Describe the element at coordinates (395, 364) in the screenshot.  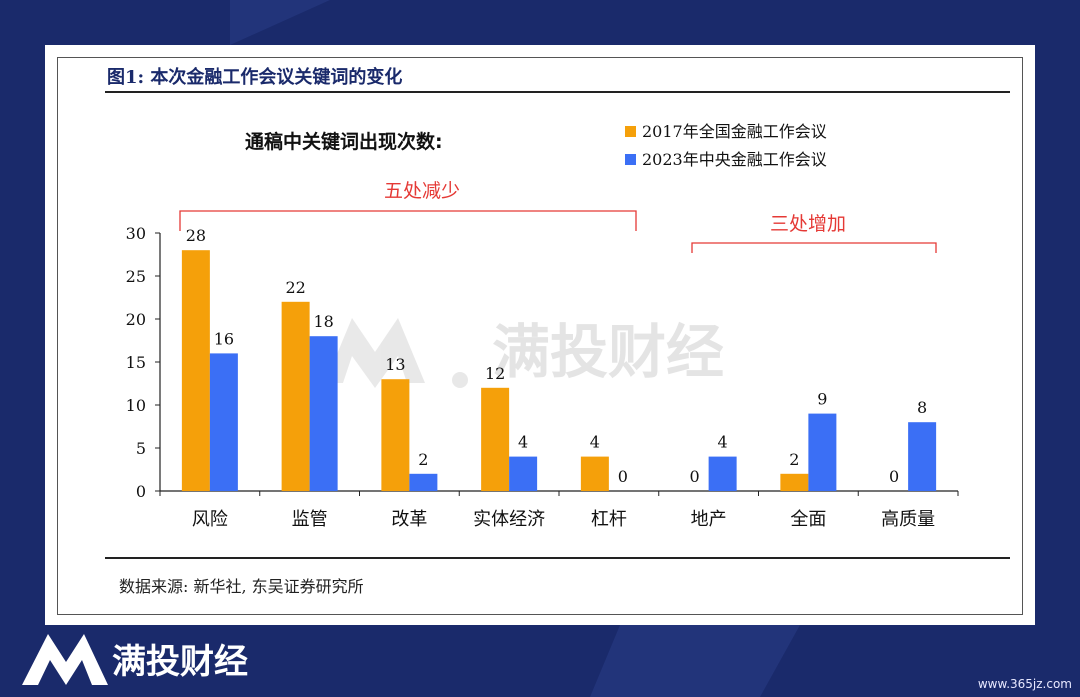
I see `data-label: 13` at that location.